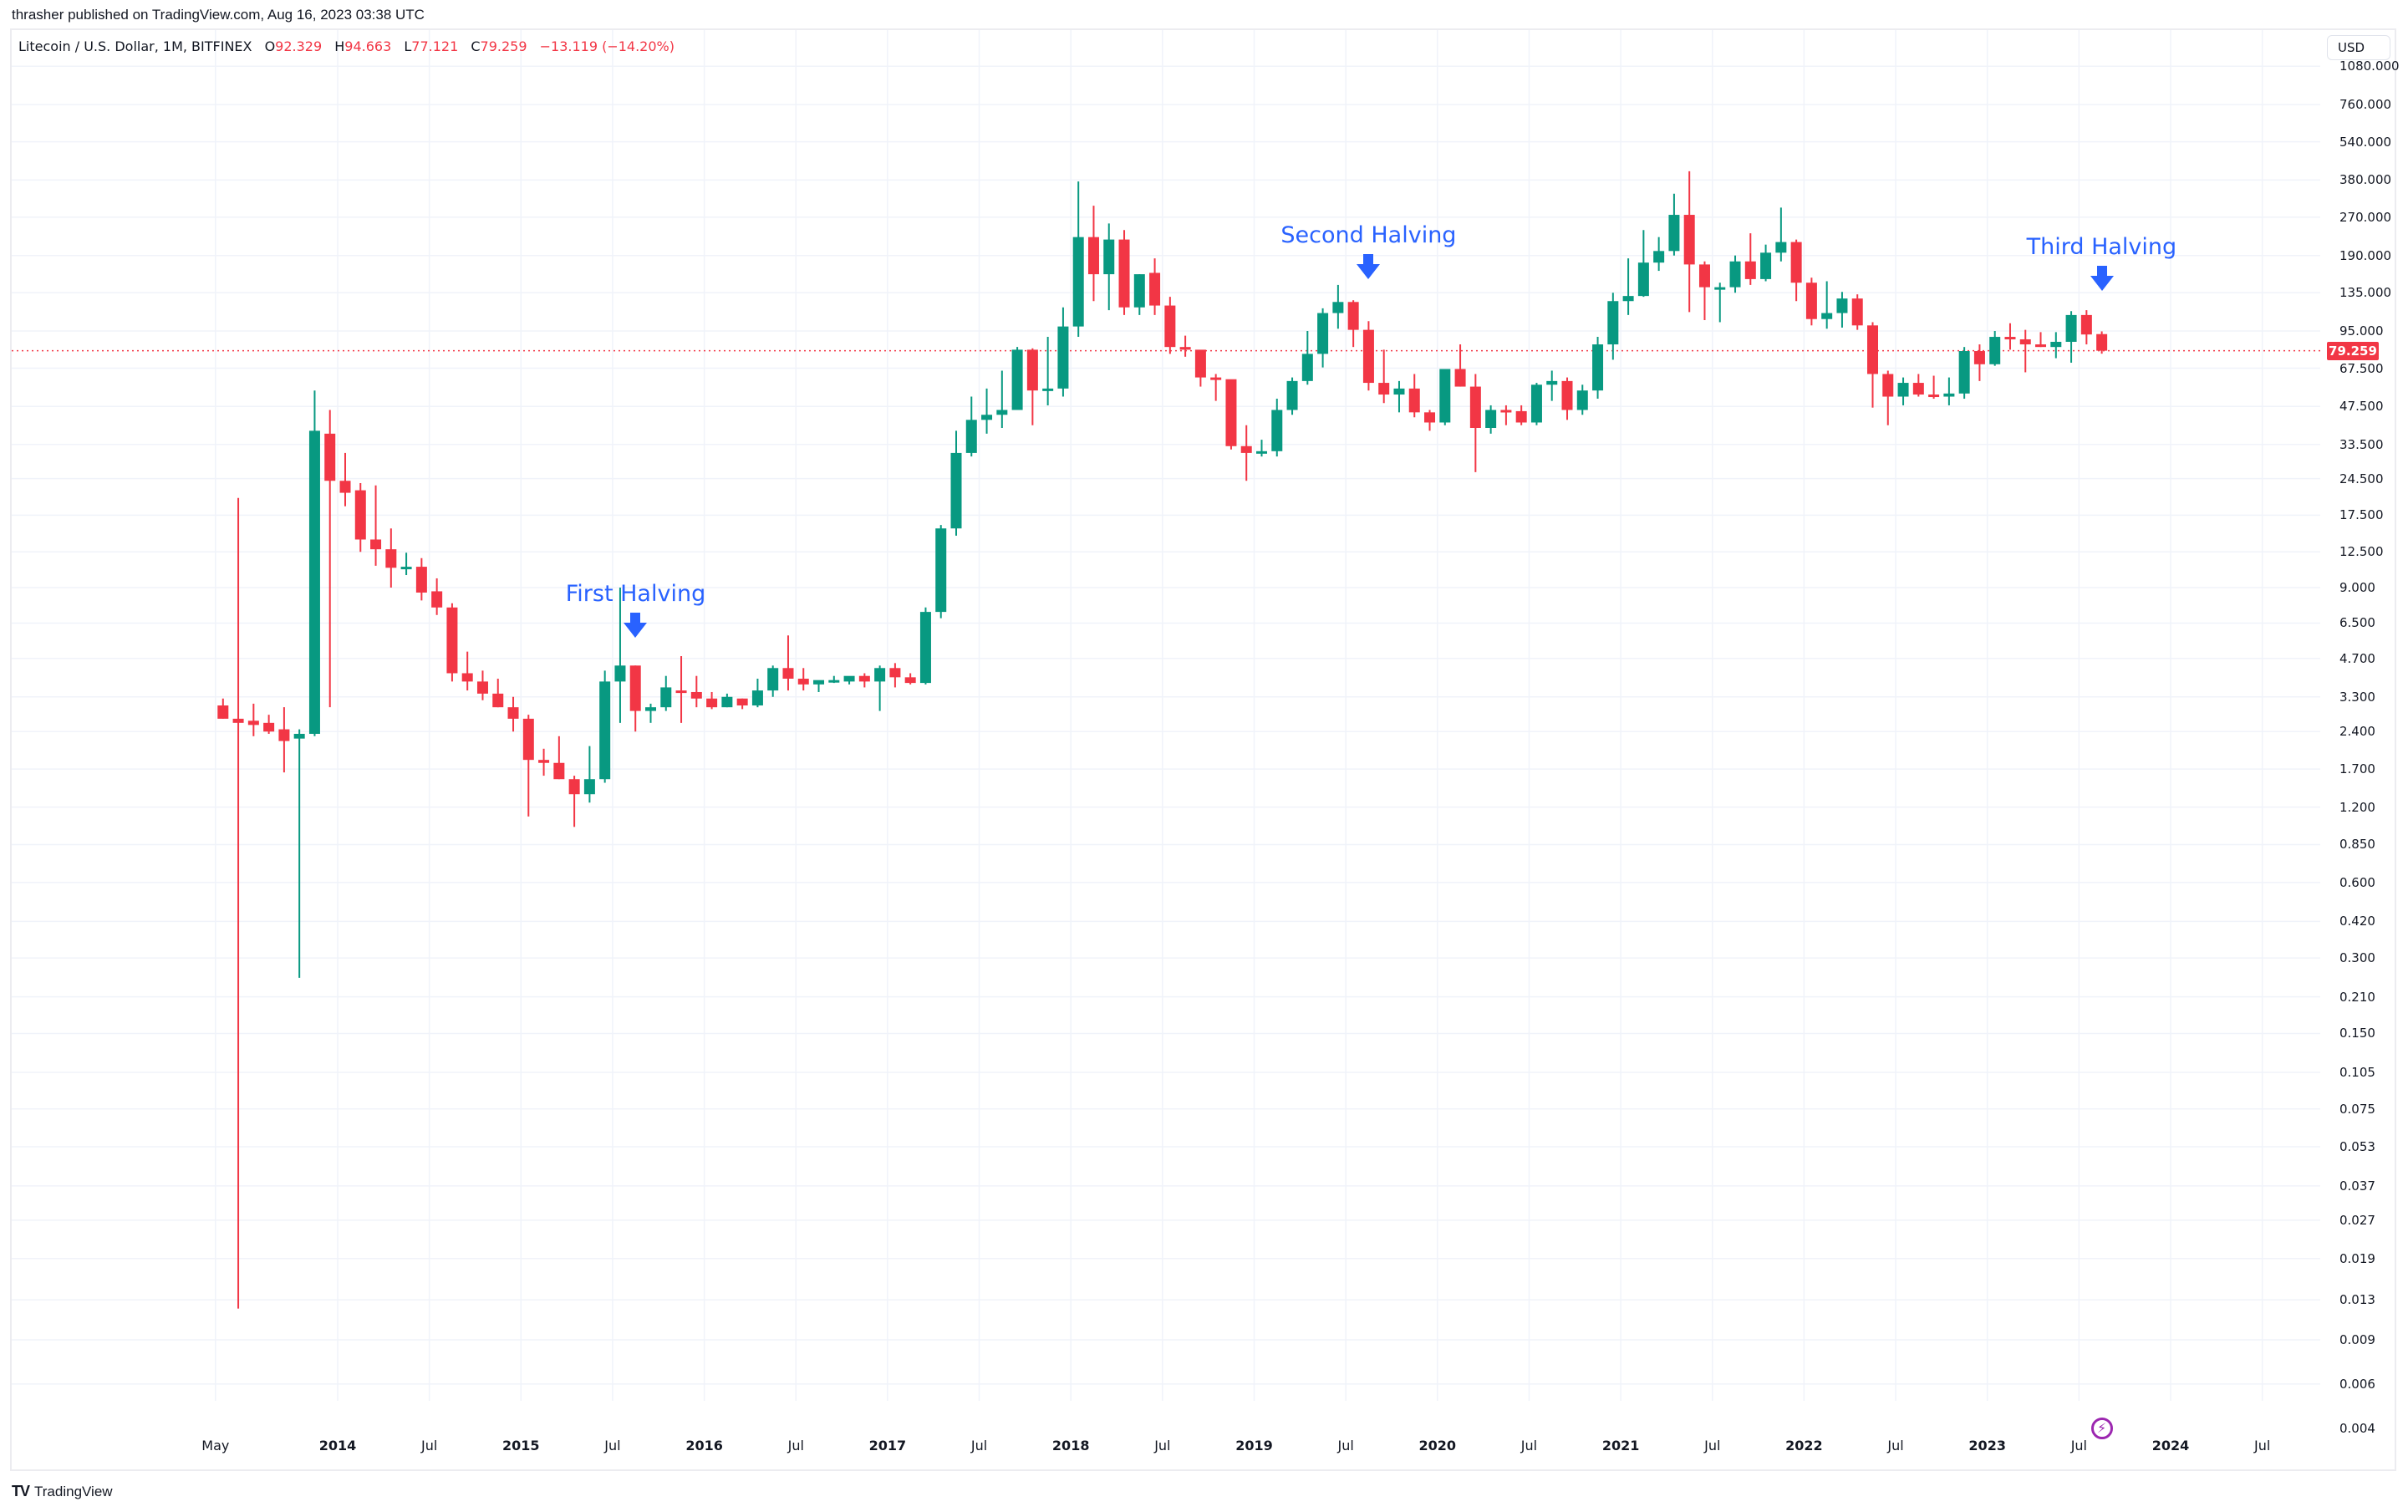 The image size is (2408, 1512). Describe the element at coordinates (2101, 247) in the screenshot. I see `halving-annotation: Third Halving` at that location.